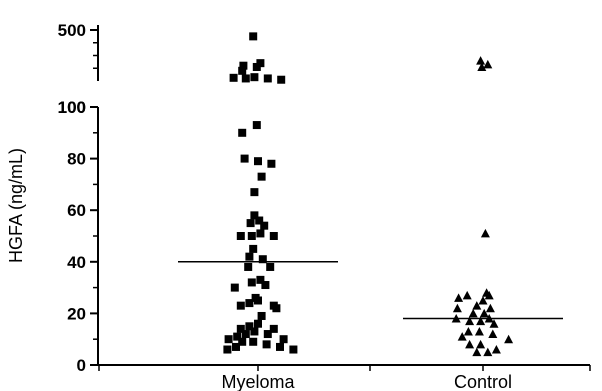 The height and width of the screenshot is (391, 602). I want to click on y-tick-label: 100, so click(72, 107).